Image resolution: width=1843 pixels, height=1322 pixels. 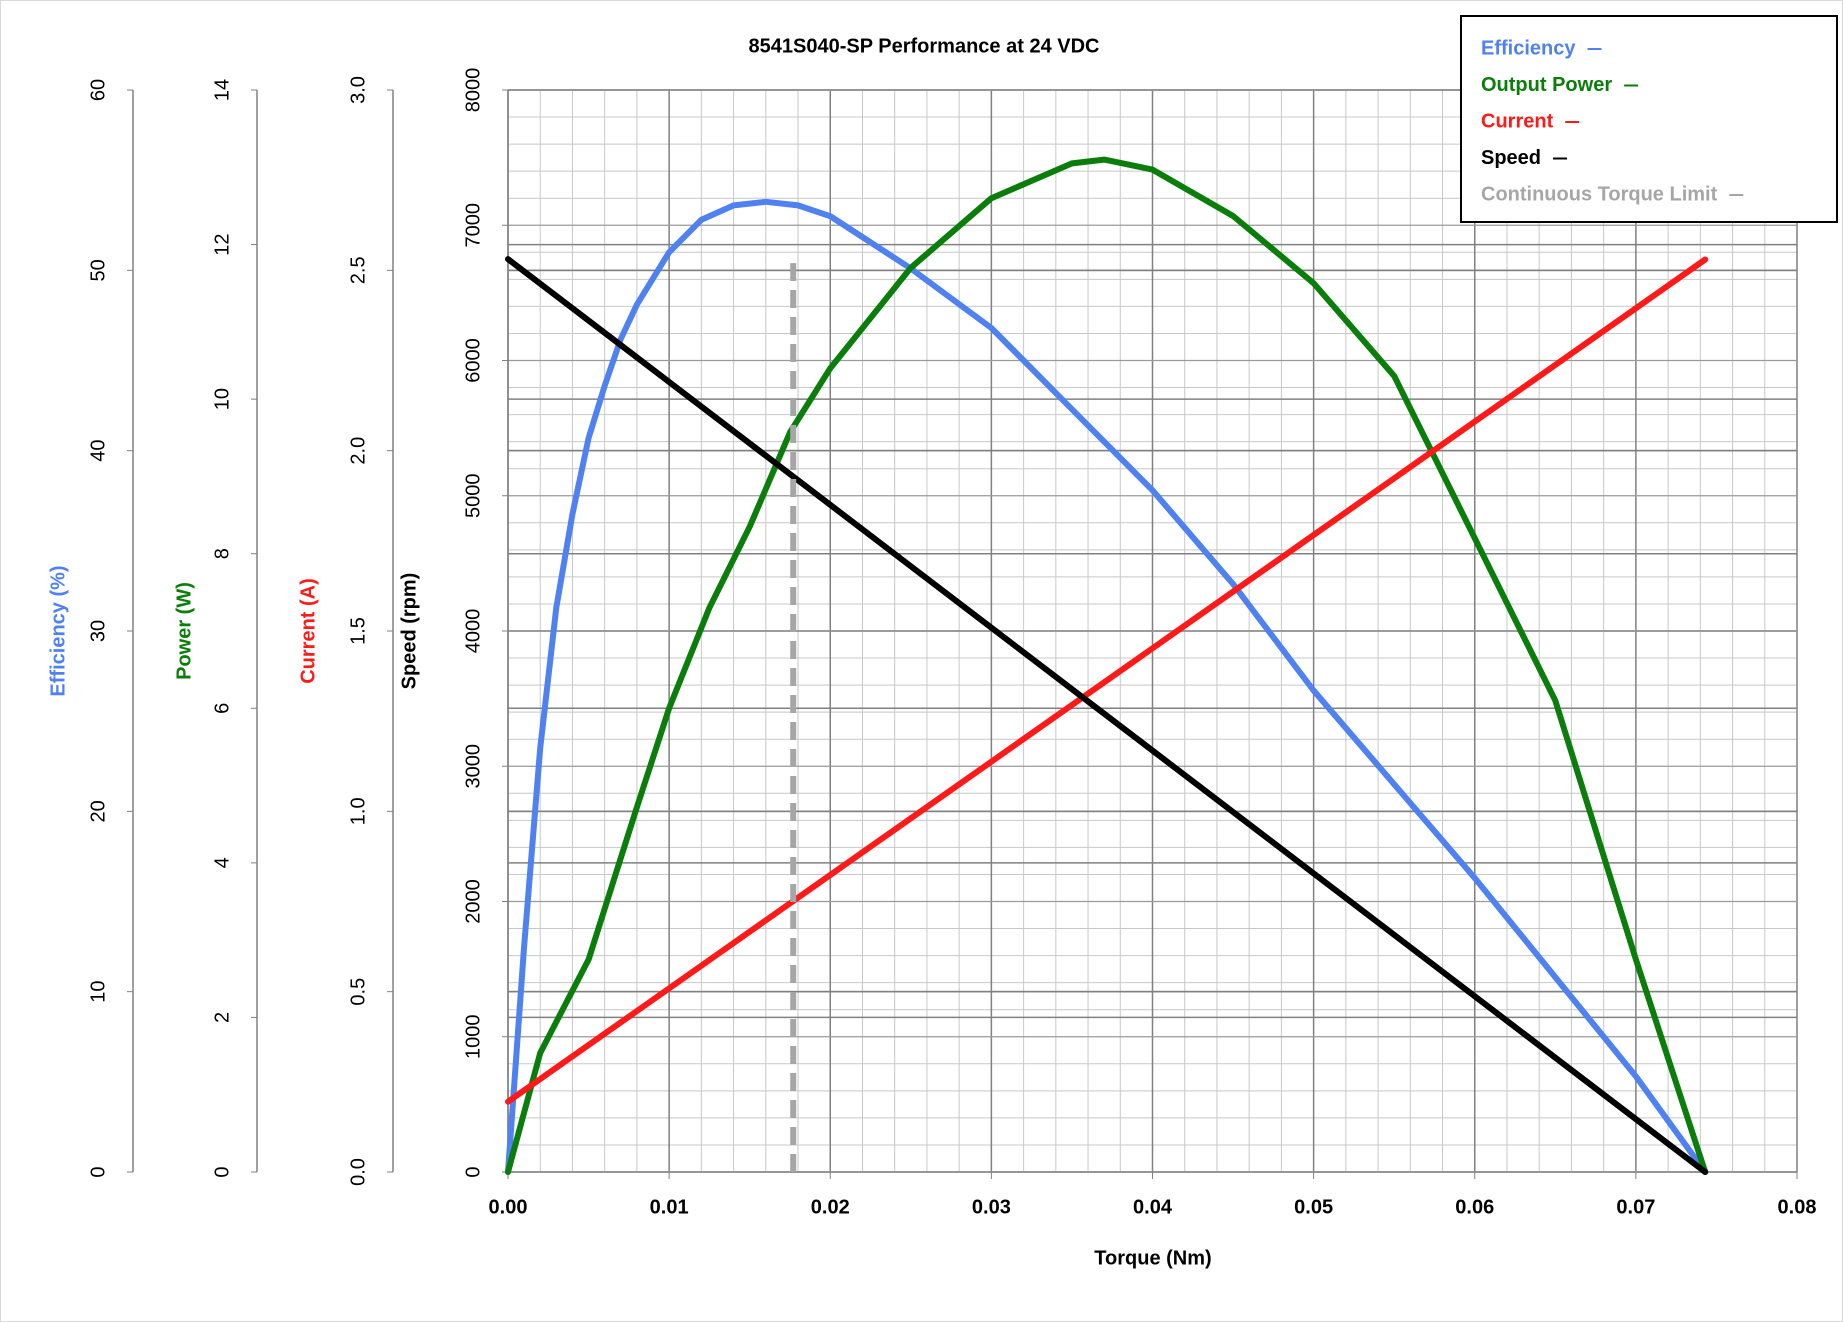 What do you see at coordinates (358, 992) in the screenshot?
I see `y-tick-label: 0.5` at bounding box center [358, 992].